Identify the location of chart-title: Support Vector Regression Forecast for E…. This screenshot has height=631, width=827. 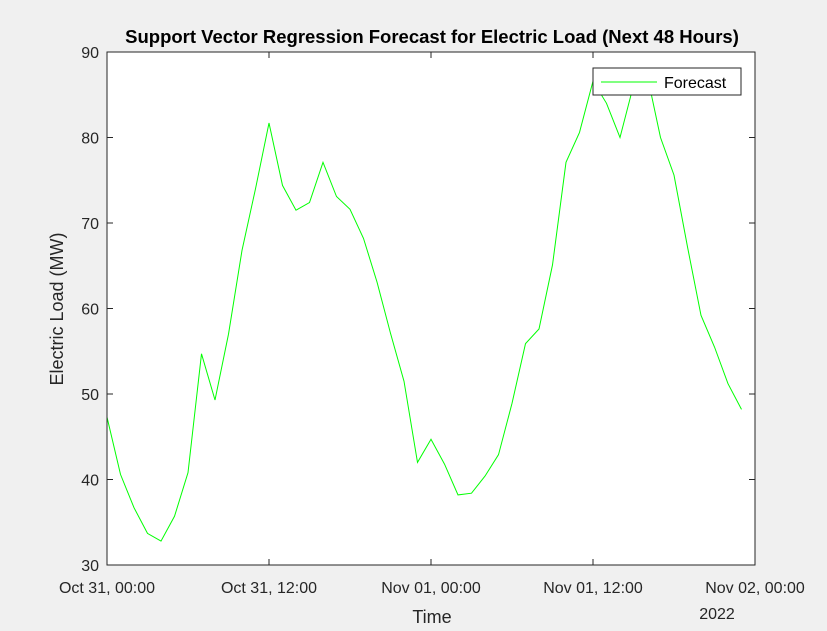
(432, 36).